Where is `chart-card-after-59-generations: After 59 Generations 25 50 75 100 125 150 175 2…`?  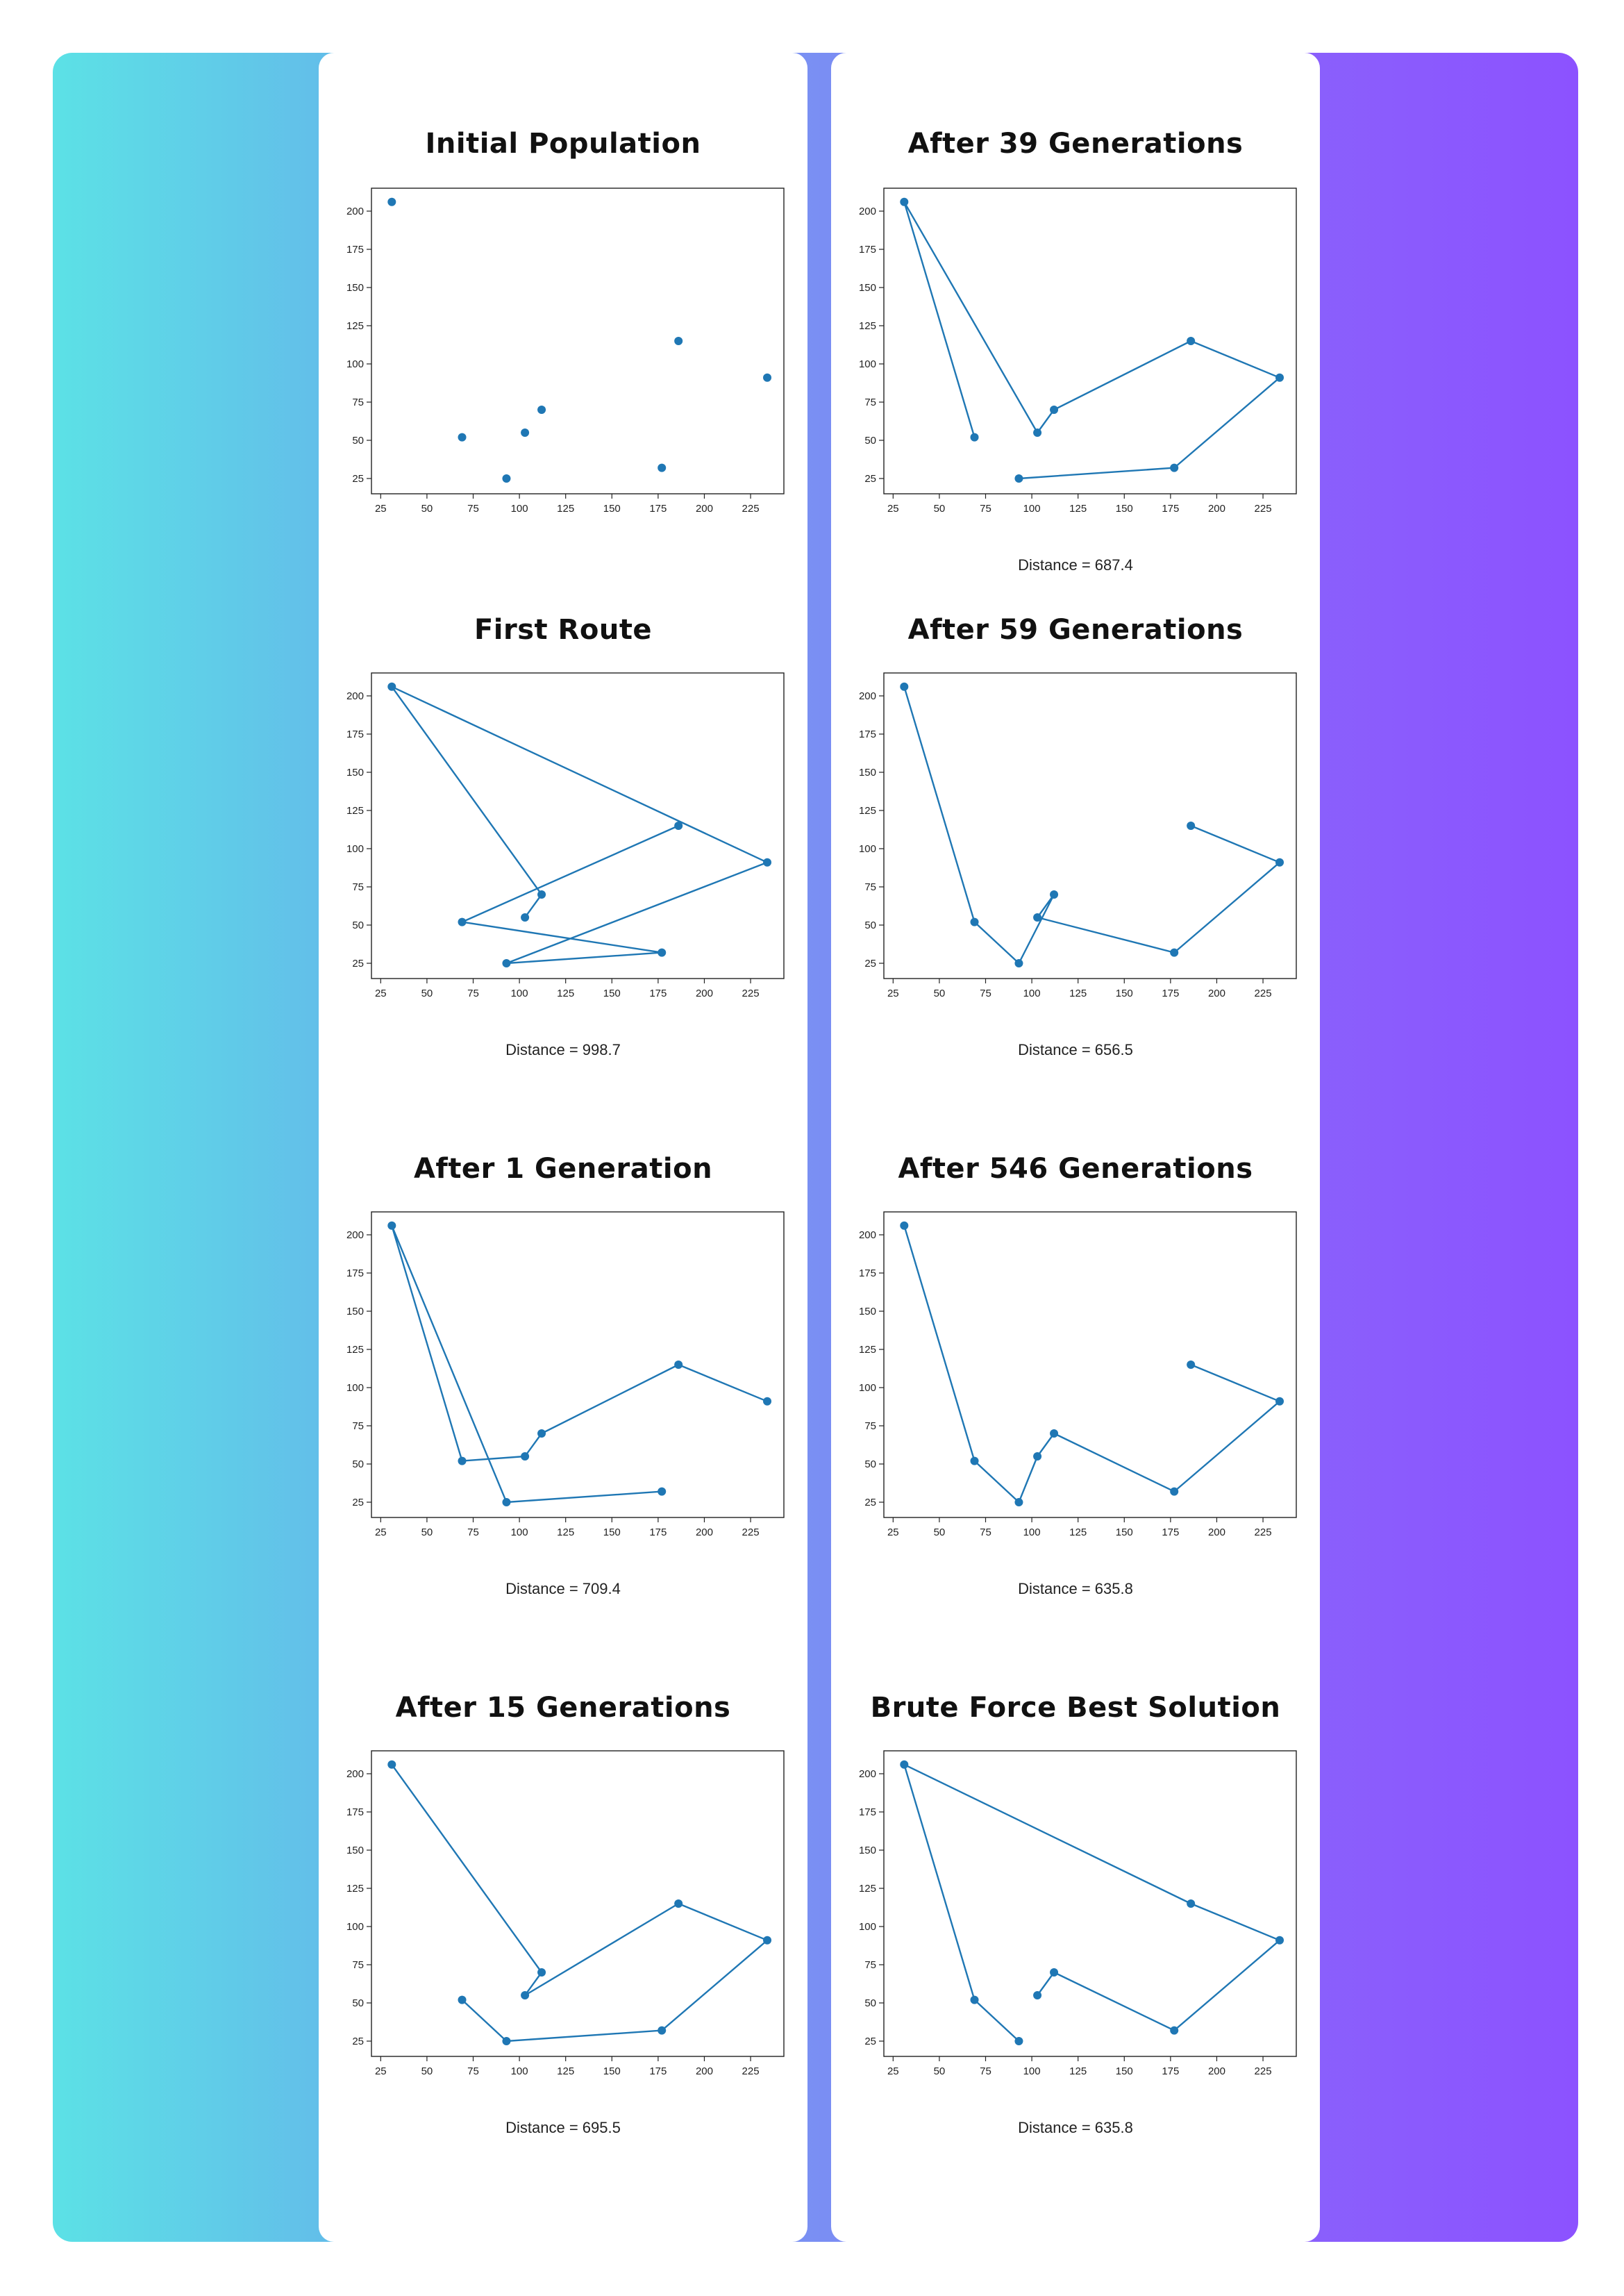
chart-card-after-59-generations: After 59 Generations 25 50 75 100 125 150 175 2… is located at coordinates (1075, 798).